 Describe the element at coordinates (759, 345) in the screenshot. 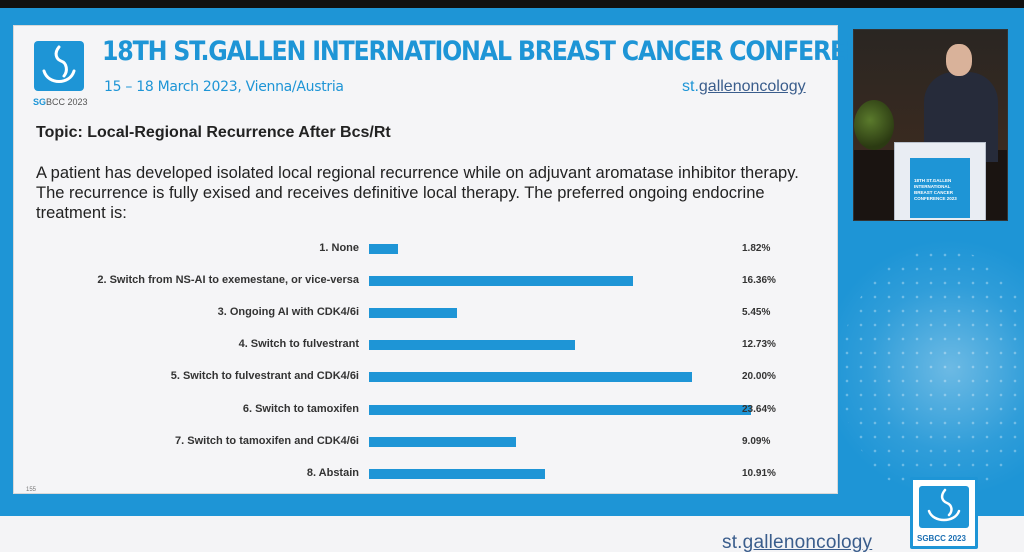

I see `answer-percentage: 12.73%` at that location.